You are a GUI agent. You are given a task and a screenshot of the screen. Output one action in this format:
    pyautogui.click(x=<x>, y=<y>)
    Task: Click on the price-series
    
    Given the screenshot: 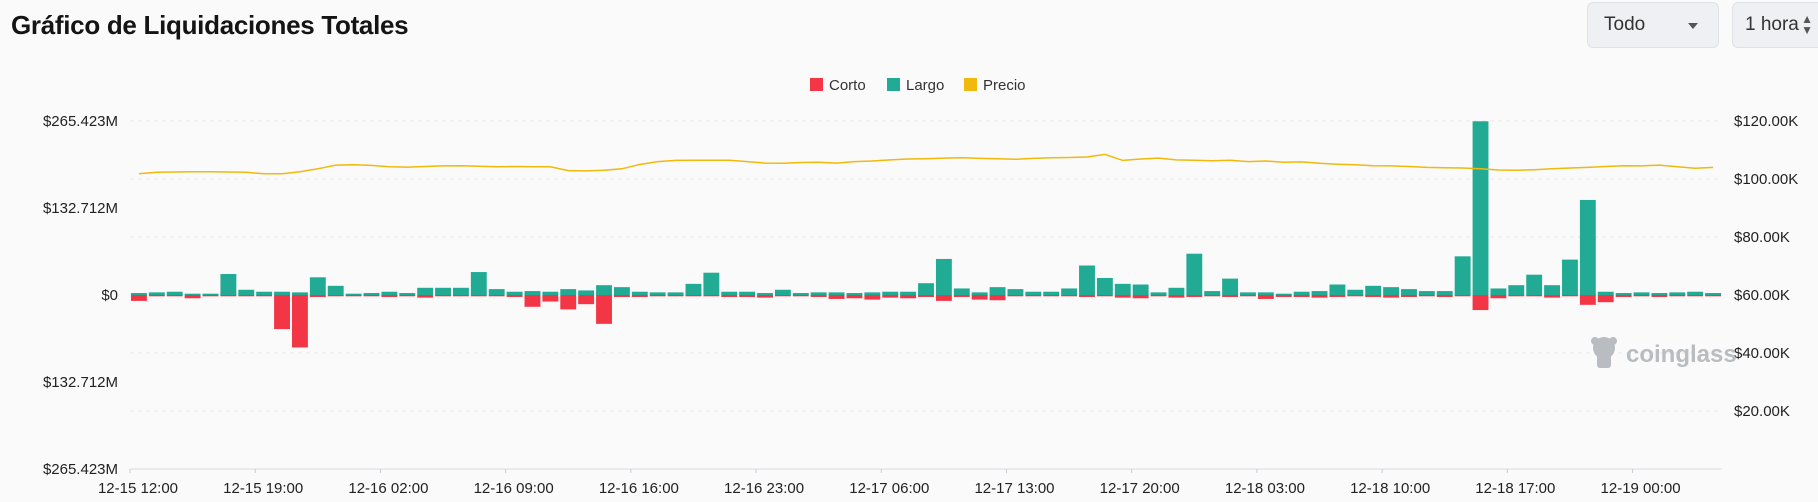 What is the action you would take?
    pyautogui.click(x=926, y=164)
    